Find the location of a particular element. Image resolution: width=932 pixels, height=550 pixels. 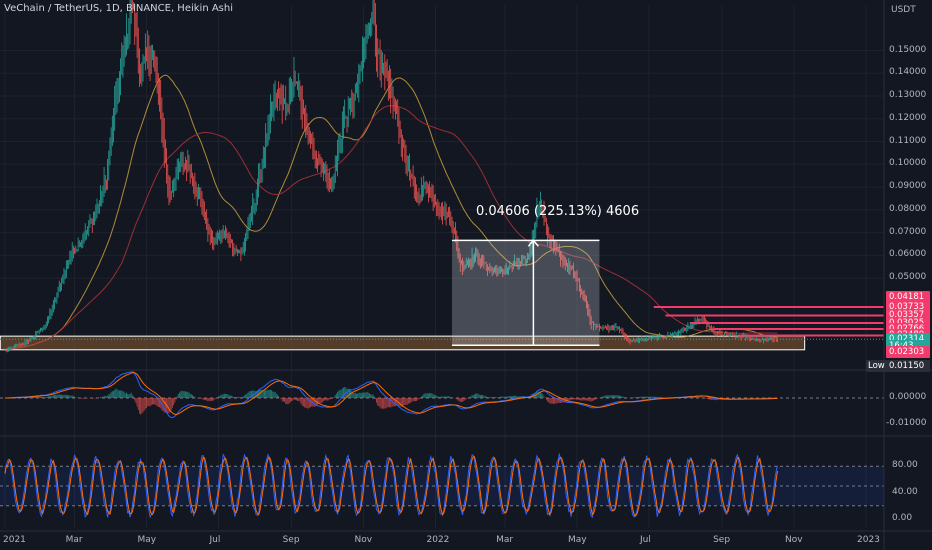

stoch-k-line is located at coordinates (391, 485).